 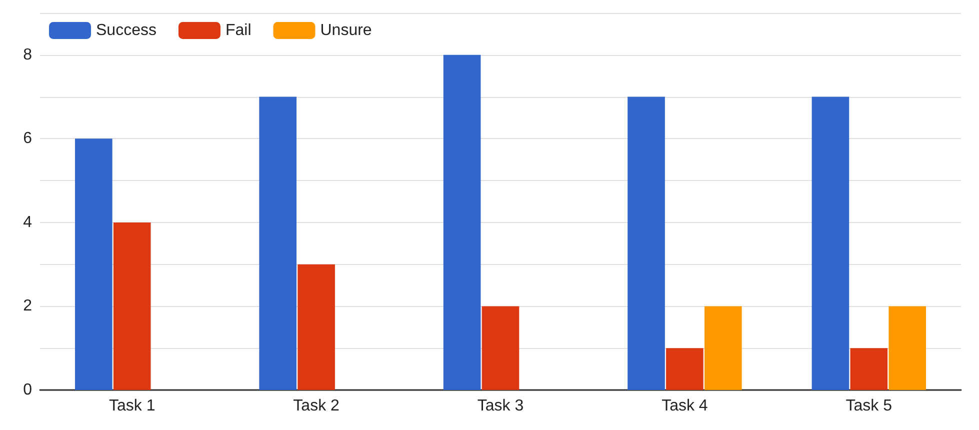 What do you see at coordinates (27, 306) in the screenshot?
I see `y-tick-label: 2` at bounding box center [27, 306].